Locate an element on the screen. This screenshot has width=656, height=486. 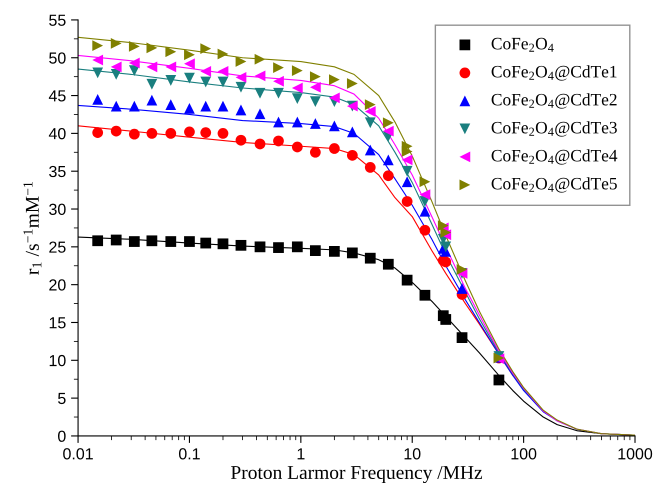
y-tick-label: 40 is located at coordinates (57, 134).